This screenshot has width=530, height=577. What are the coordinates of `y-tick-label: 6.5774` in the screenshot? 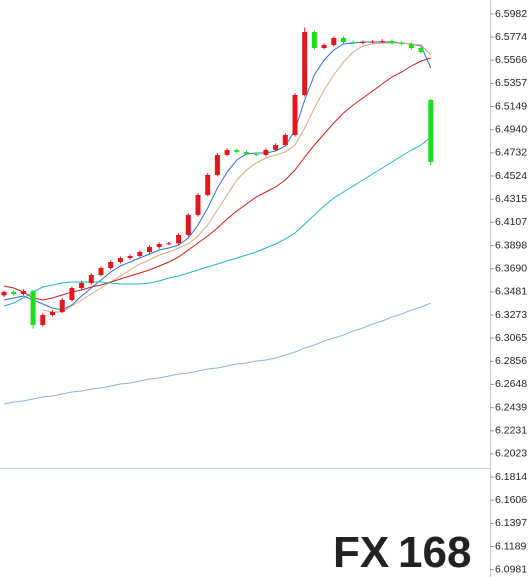 It's located at (511, 37).